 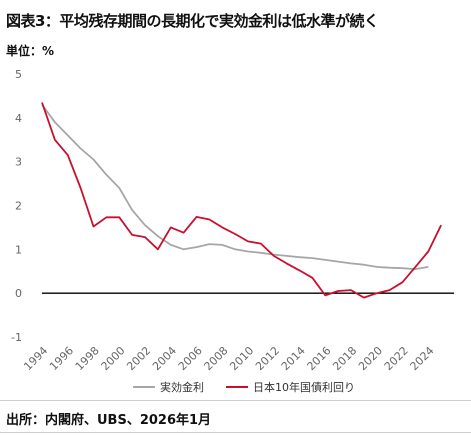 What do you see at coordinates (18, 74) in the screenshot?
I see `y-tick-label: 5` at bounding box center [18, 74].